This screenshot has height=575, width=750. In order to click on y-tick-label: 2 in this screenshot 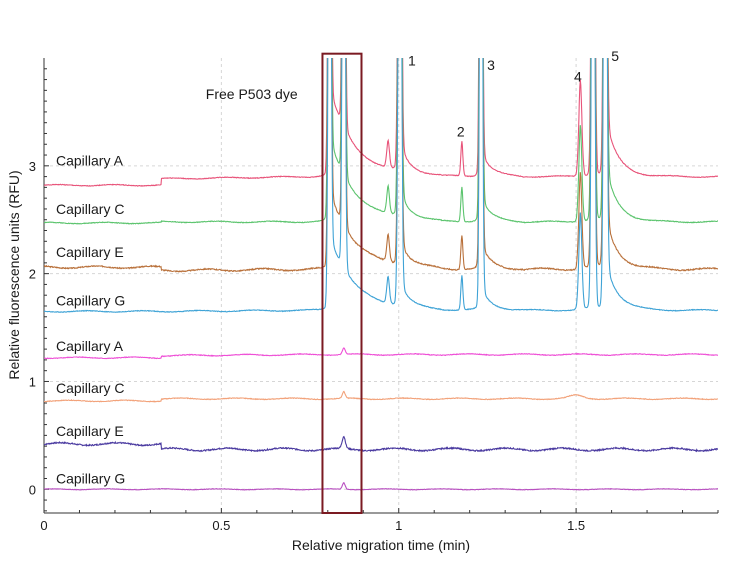, I will do `click(32, 274)`.